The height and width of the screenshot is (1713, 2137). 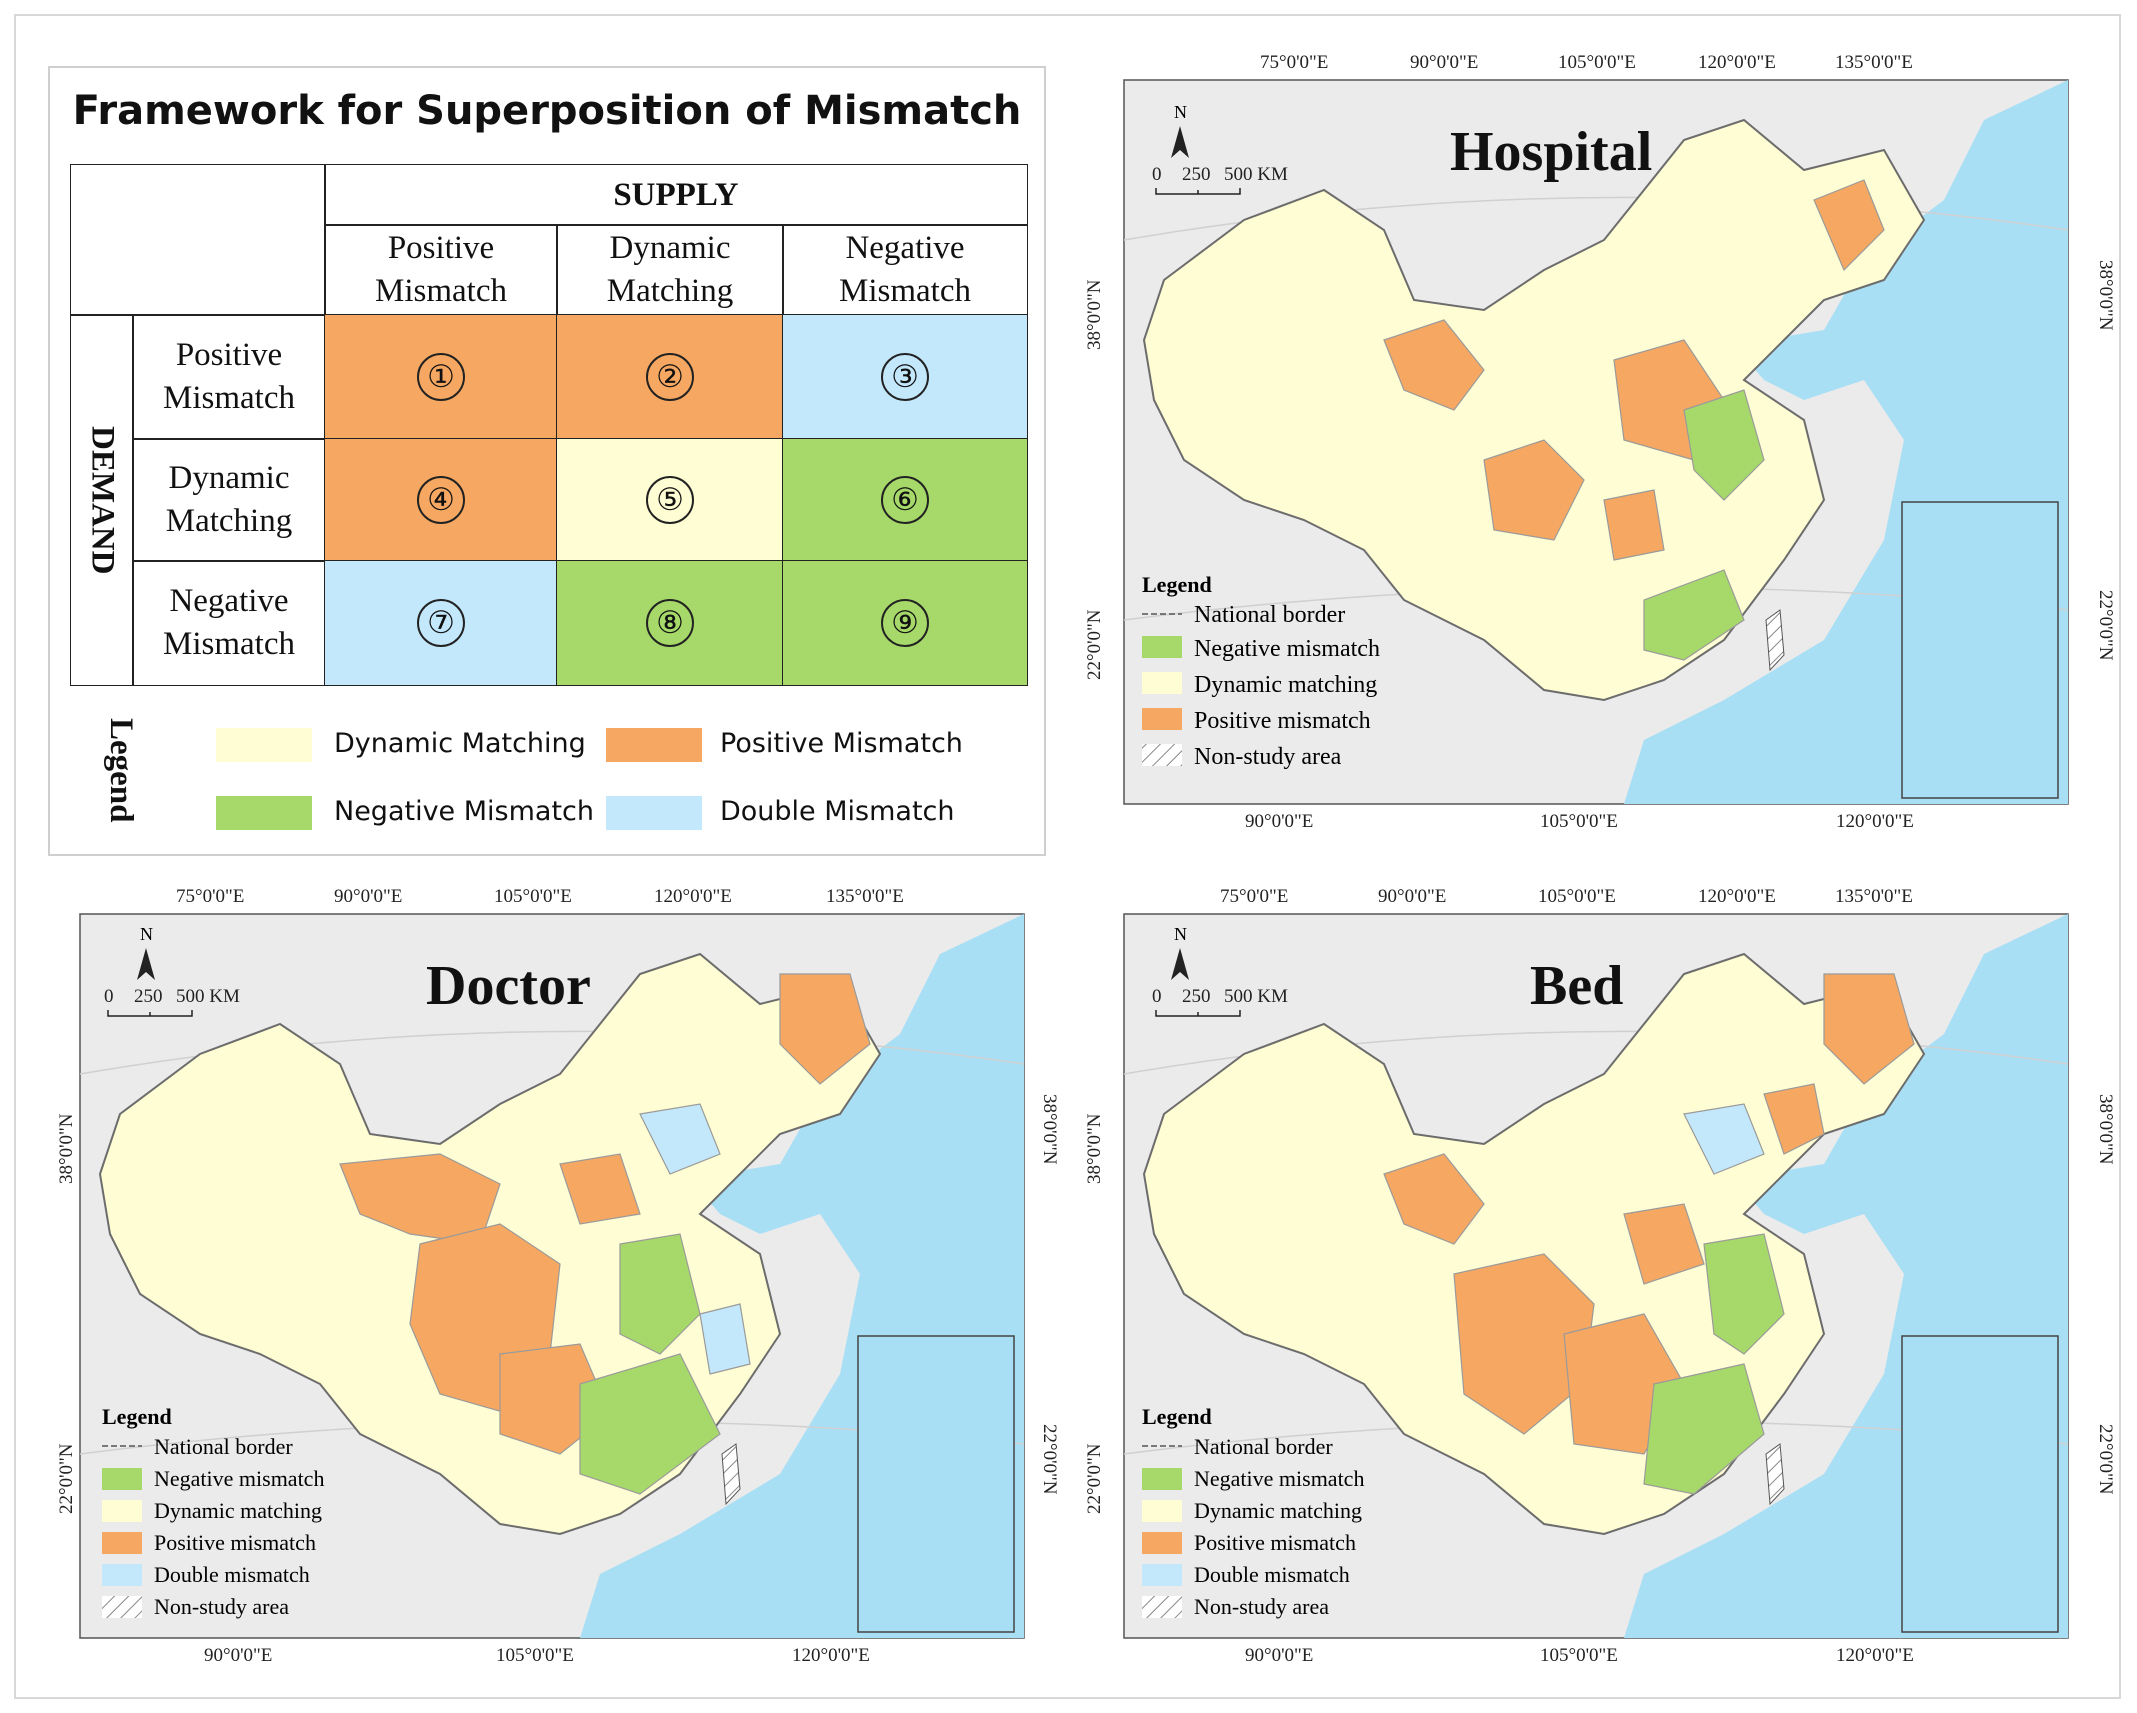 I want to click on row-header-positive: Positive Mismatch, so click(x=229, y=377).